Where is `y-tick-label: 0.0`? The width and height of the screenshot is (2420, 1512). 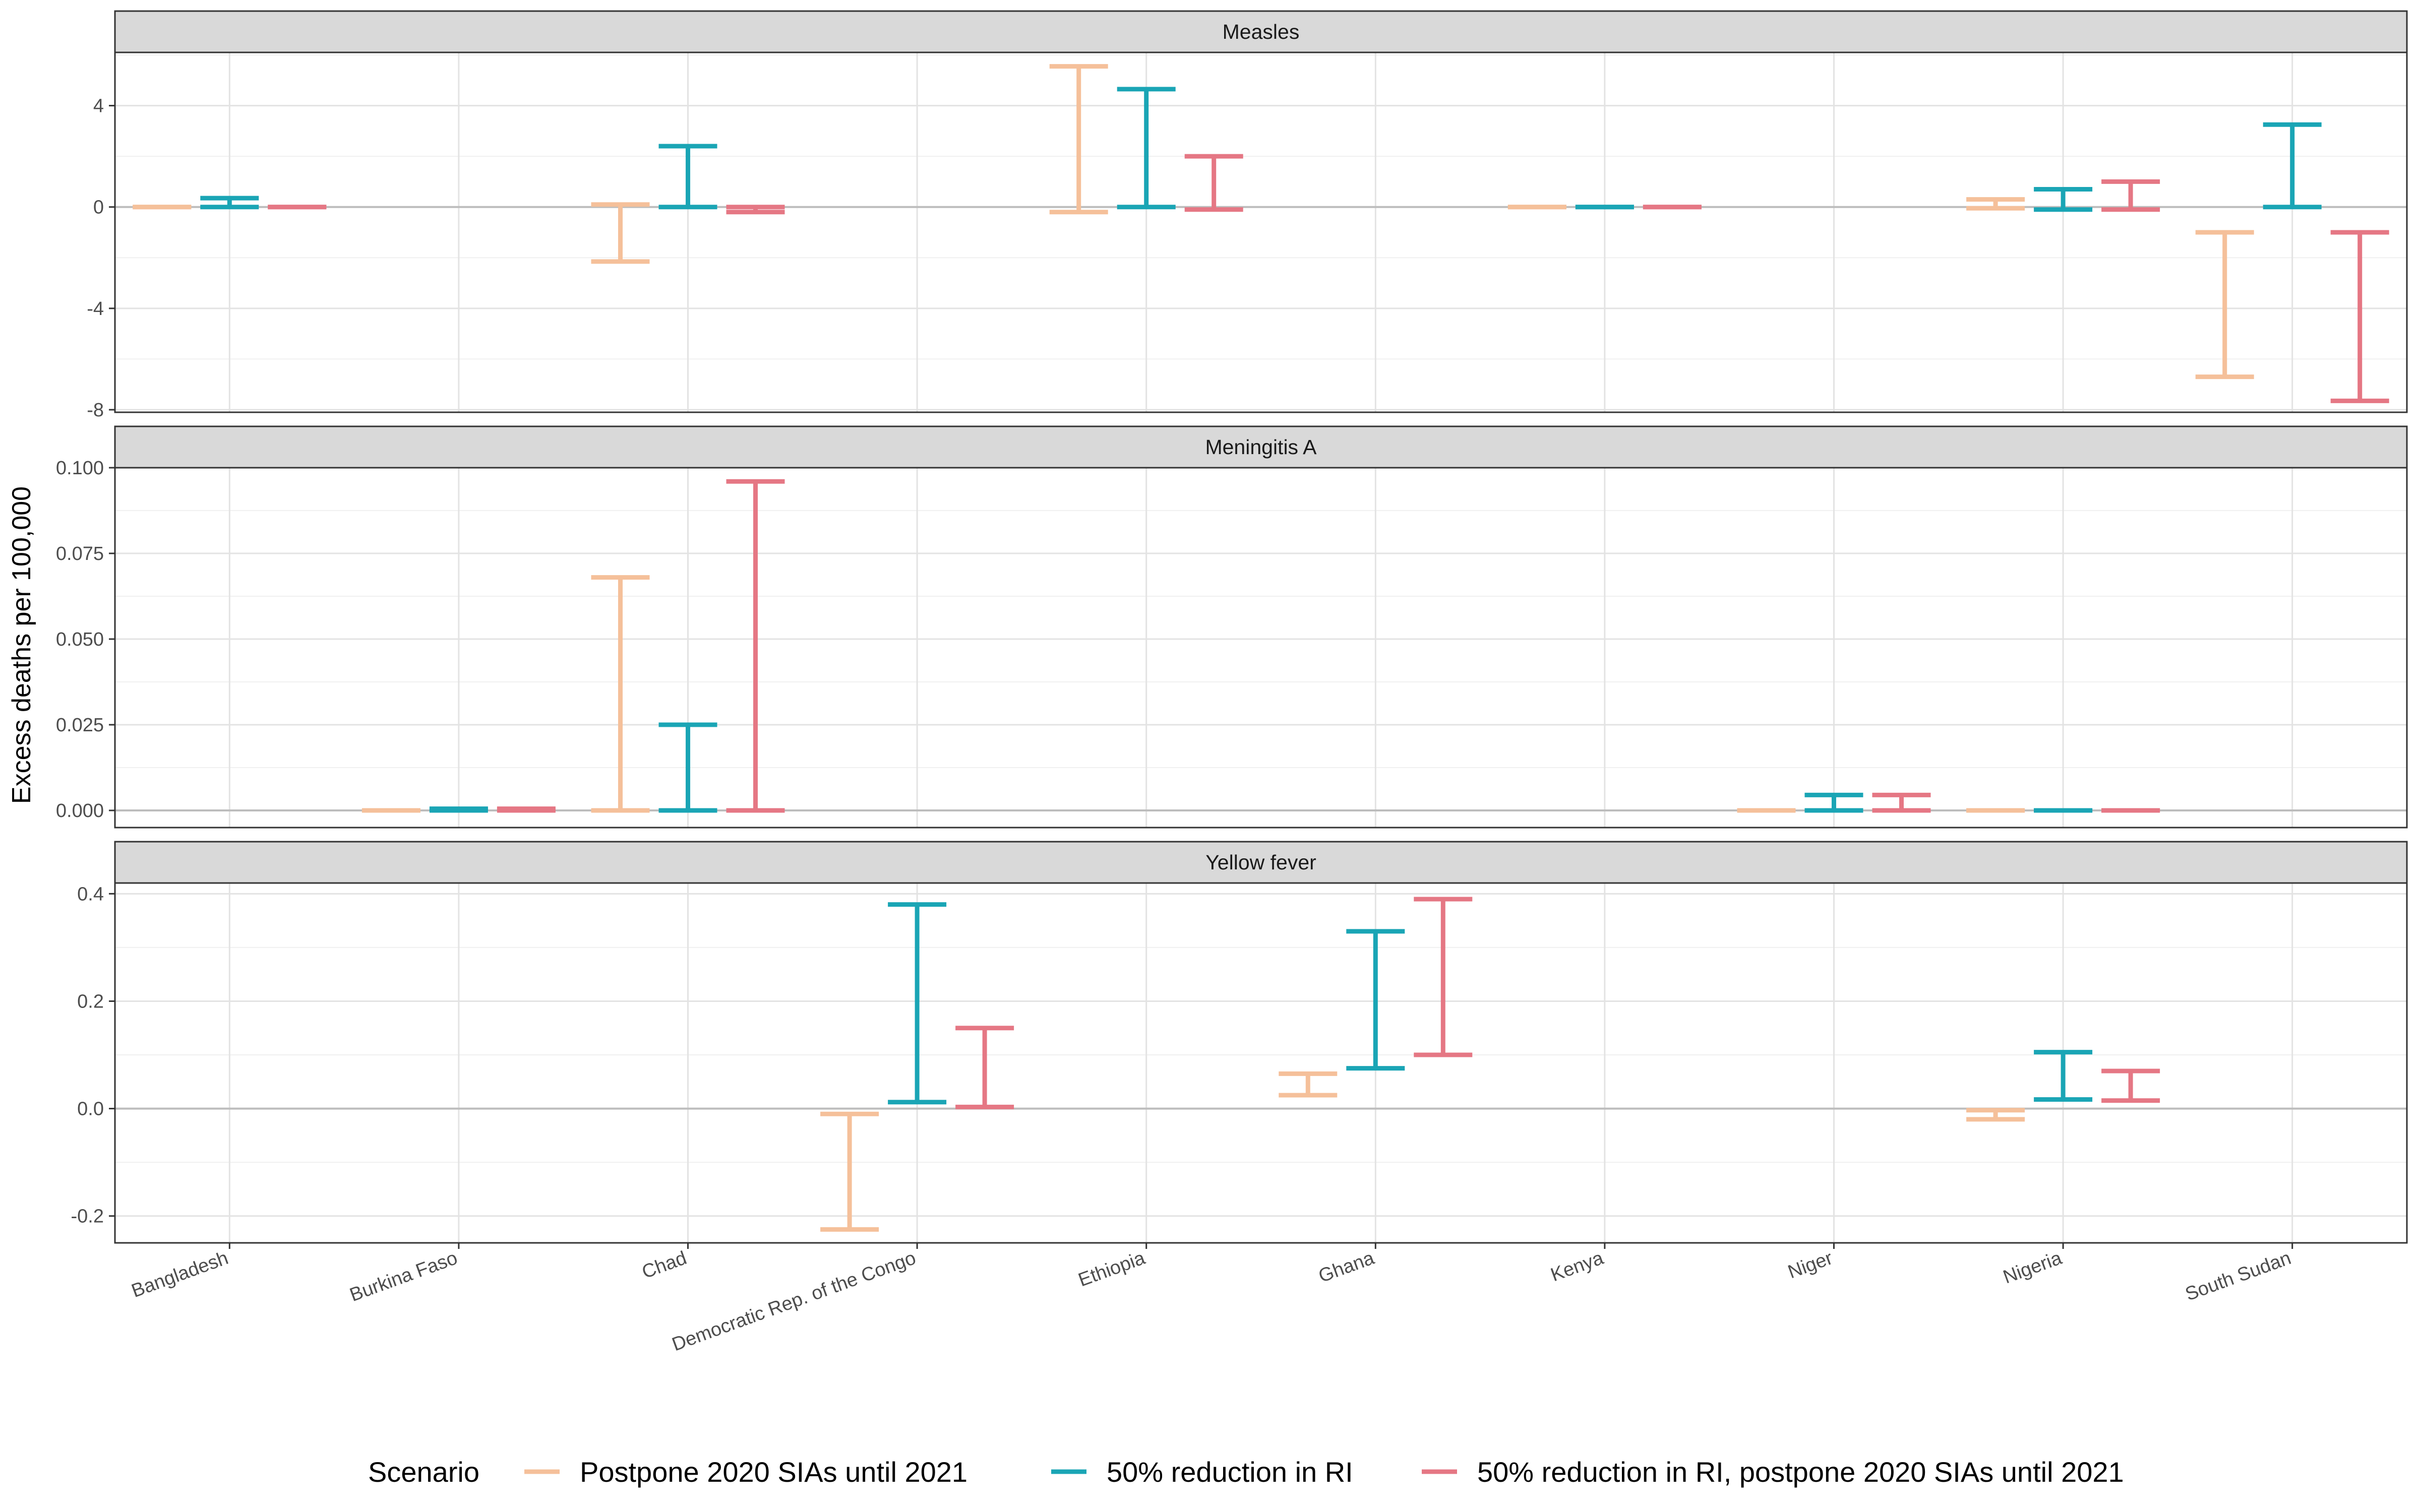
y-tick-label: 0.0 is located at coordinates (90, 1110).